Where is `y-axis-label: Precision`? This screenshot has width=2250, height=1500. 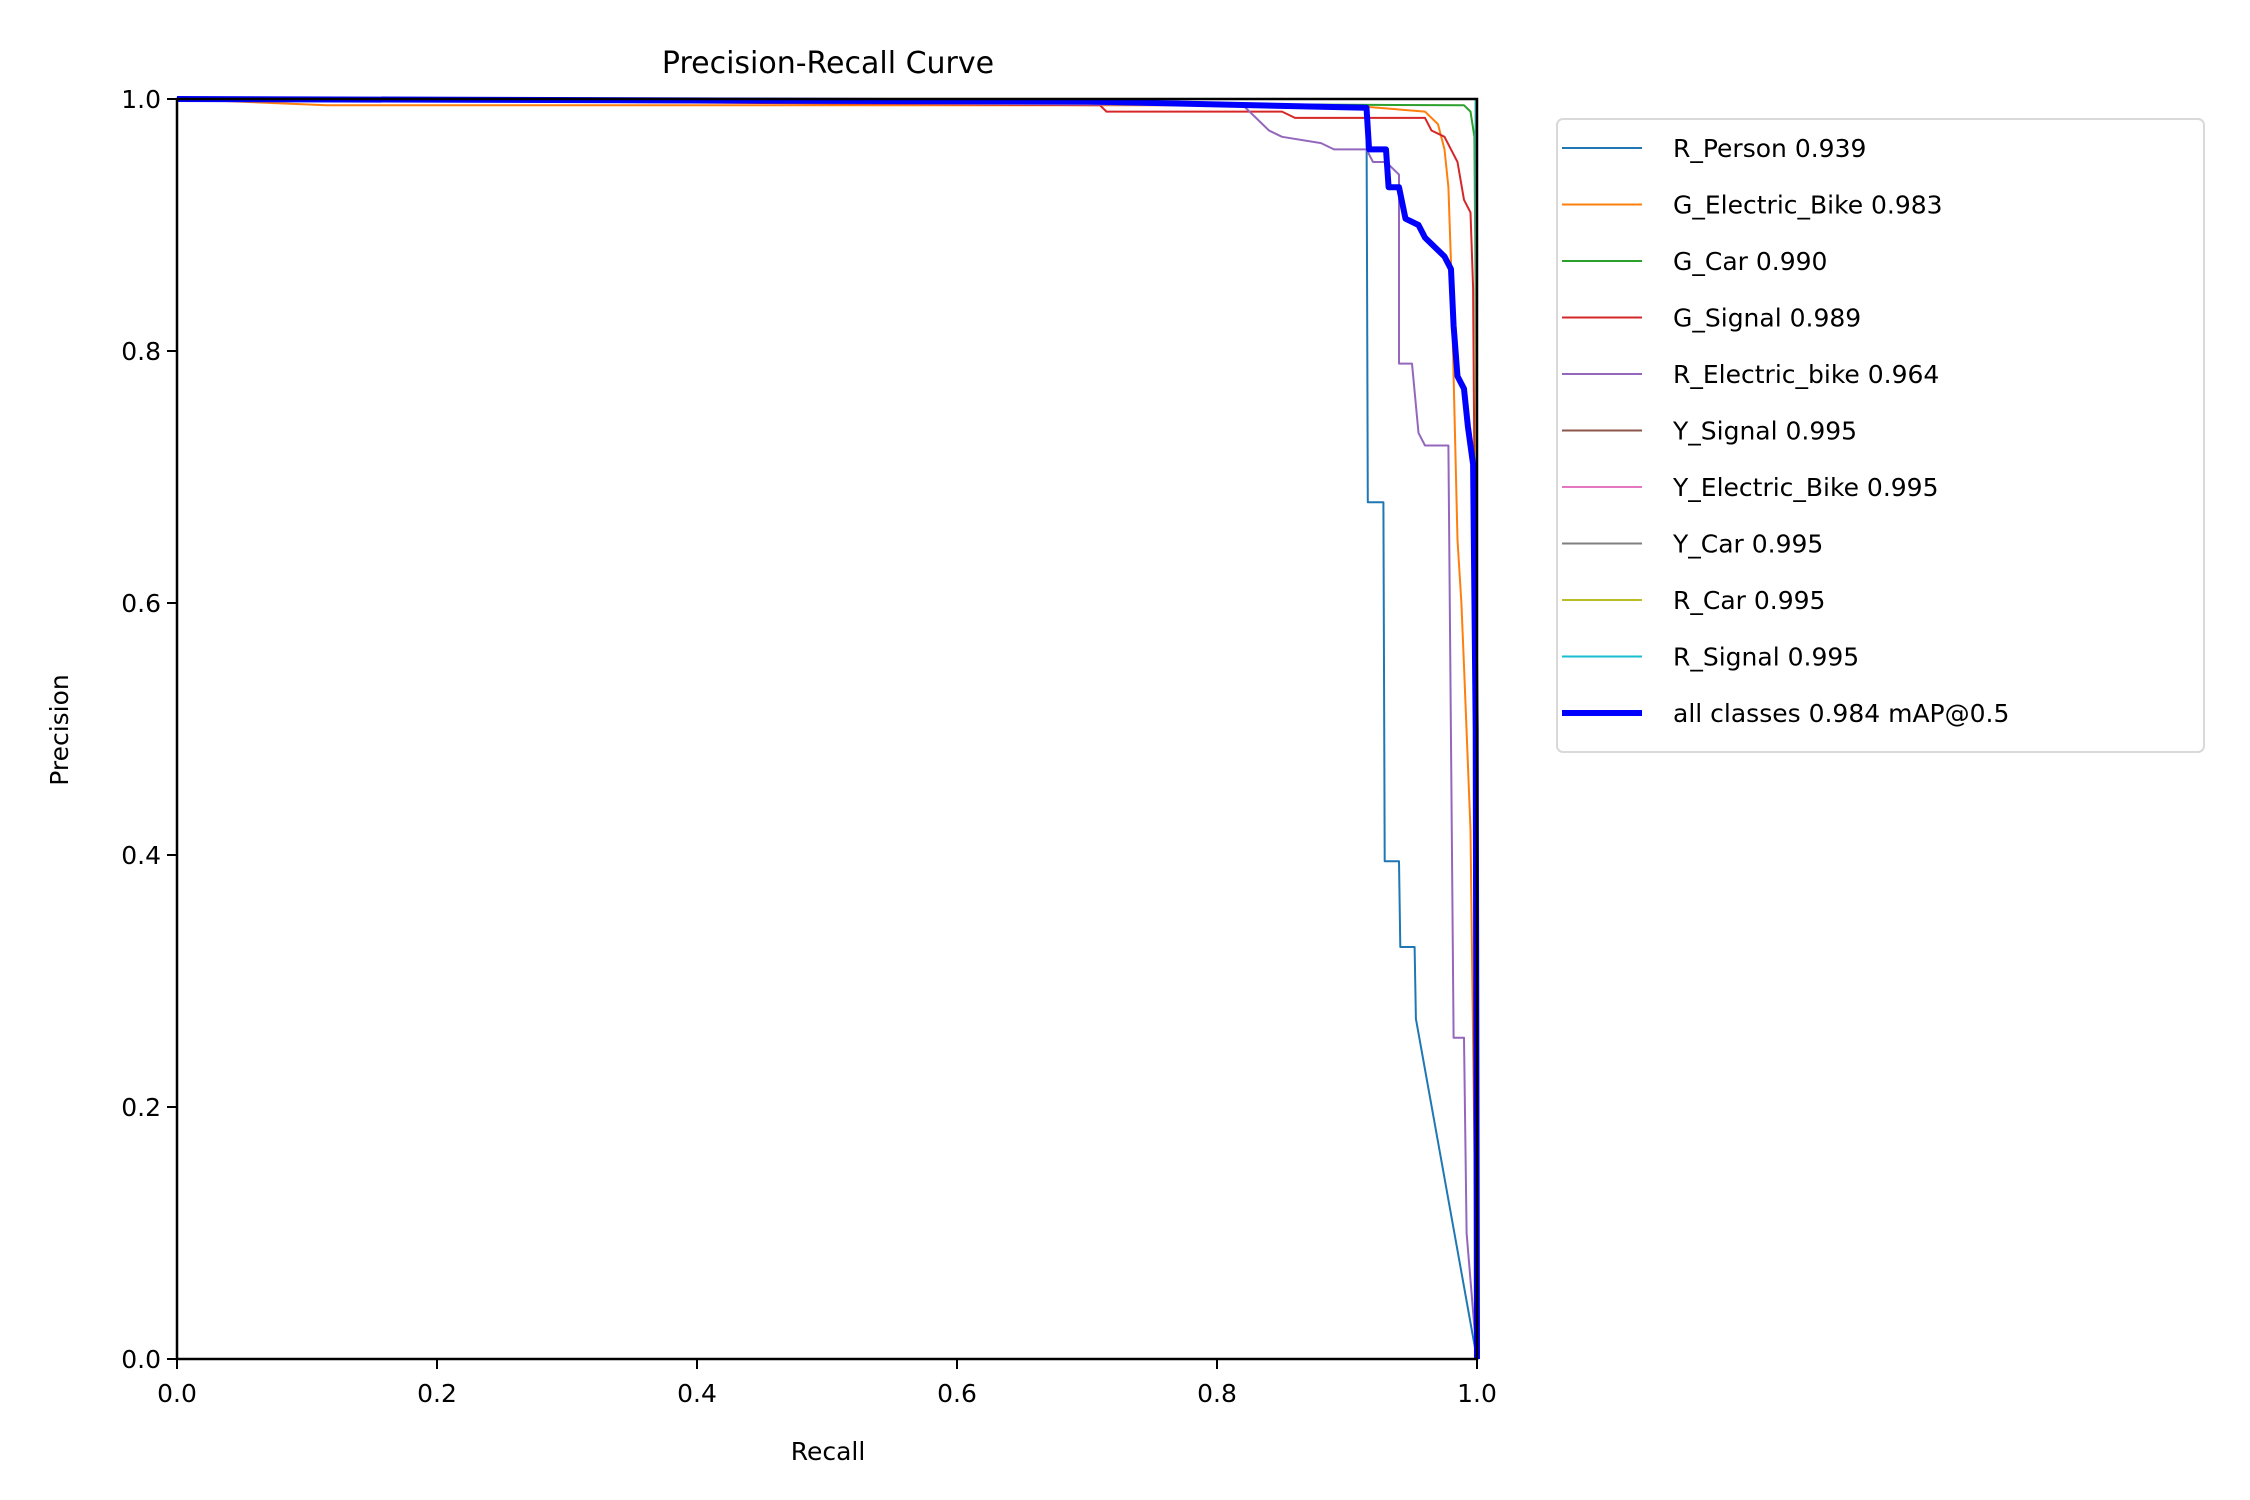 y-axis-label: Precision is located at coordinates (59, 730).